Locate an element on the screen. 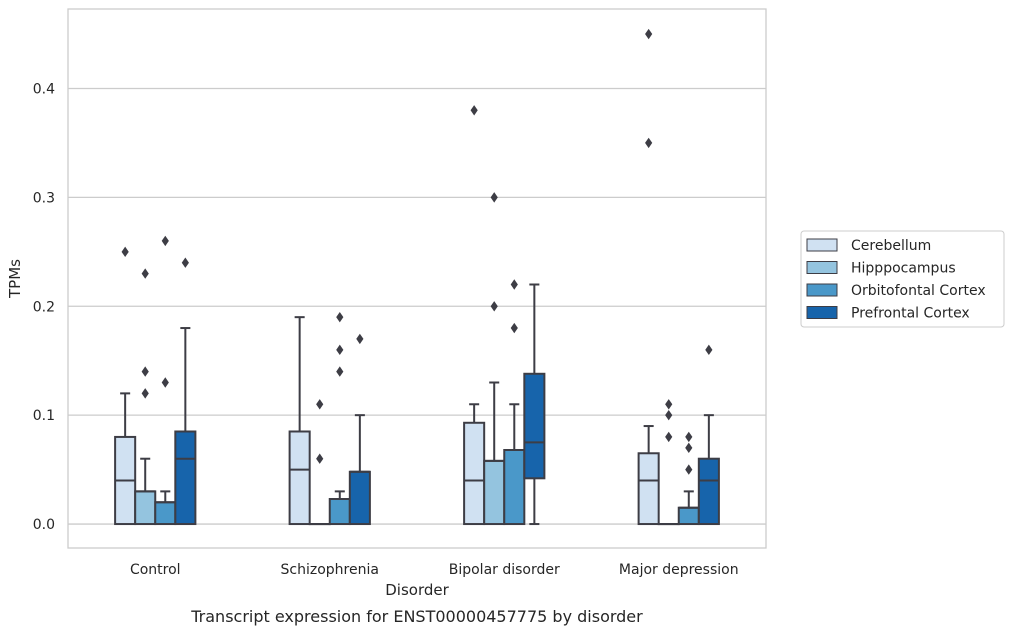 Image resolution: width=1014 pixels, height=634 pixels. y-axis-ticks: 0.0 0.1 0.2 0.3 0.4 is located at coordinates (44, 307).